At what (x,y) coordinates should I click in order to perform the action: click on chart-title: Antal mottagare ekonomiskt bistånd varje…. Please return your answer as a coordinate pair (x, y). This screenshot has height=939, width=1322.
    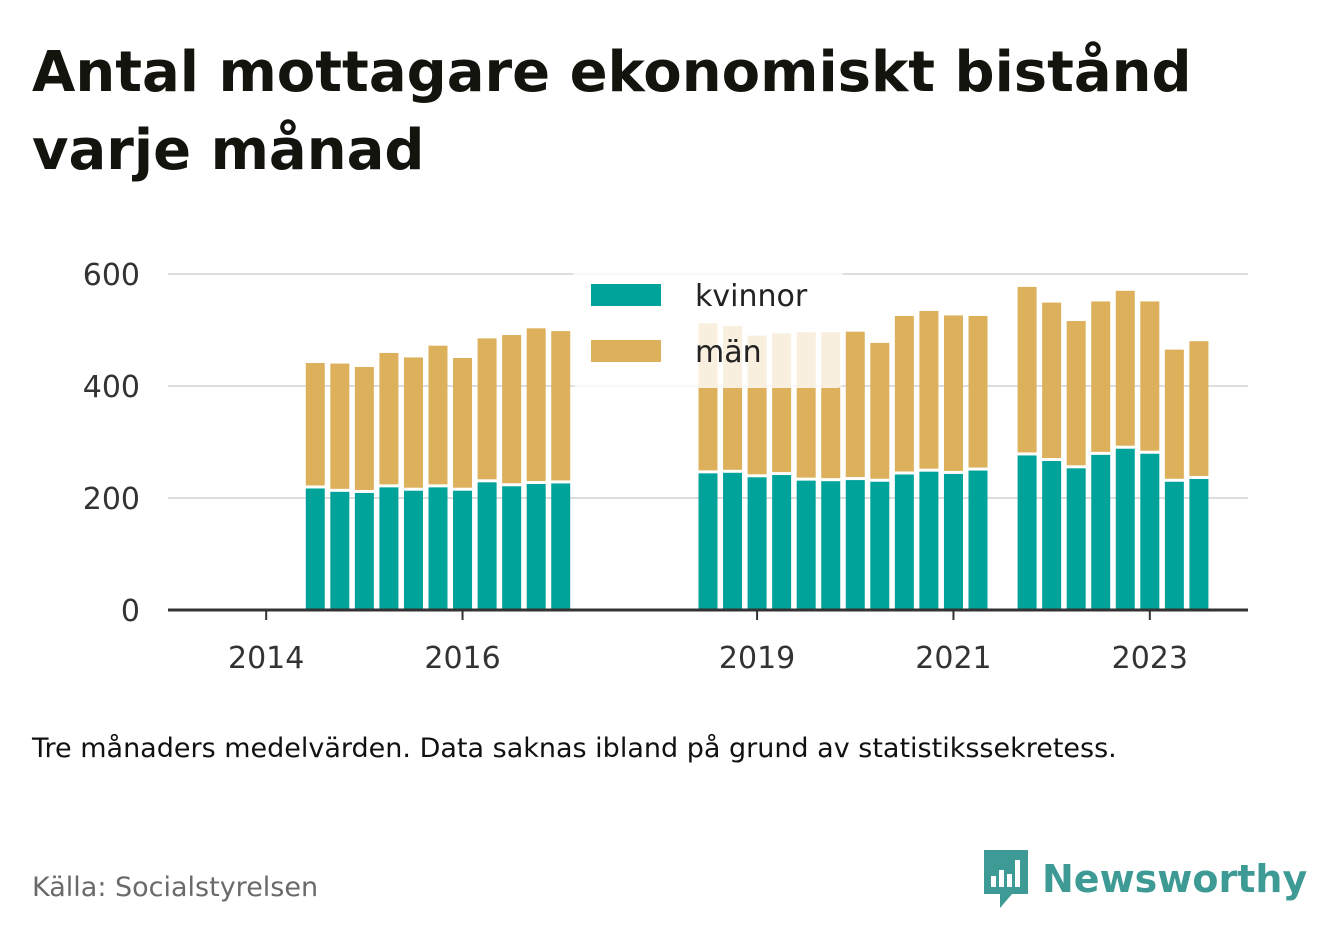
    Looking at the image, I should click on (612, 111).